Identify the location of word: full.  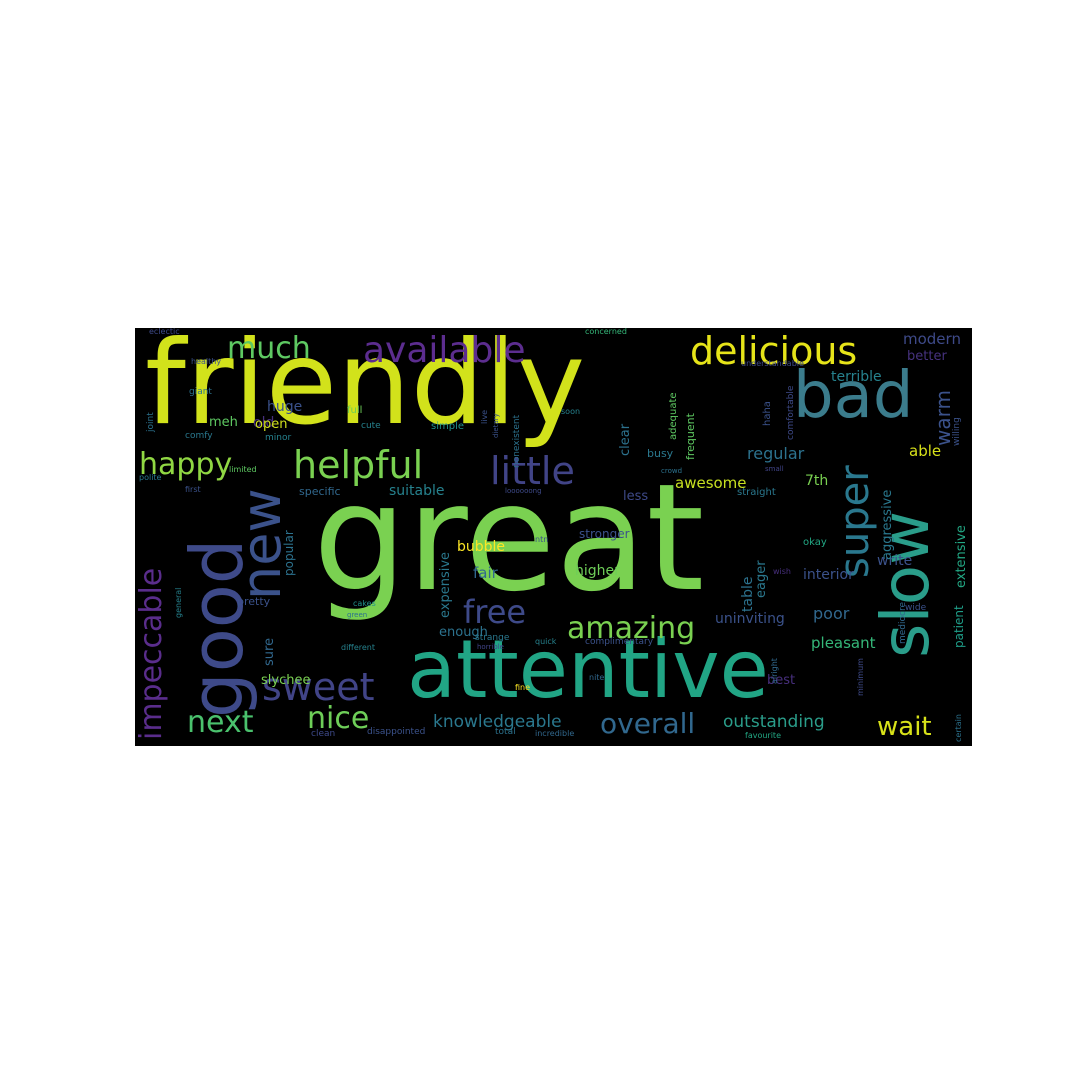
(355, 410).